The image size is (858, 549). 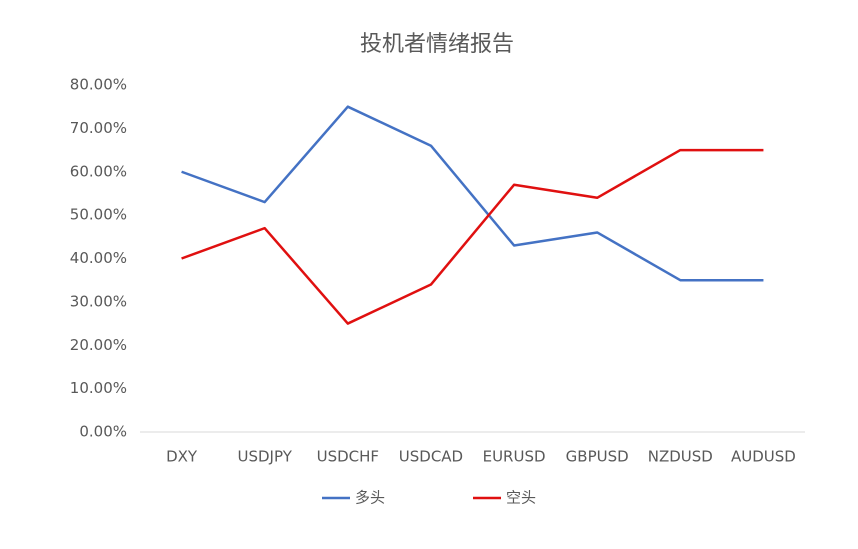 What do you see at coordinates (98, 85) in the screenshot?
I see `y-tick-label: 80.00%` at bounding box center [98, 85].